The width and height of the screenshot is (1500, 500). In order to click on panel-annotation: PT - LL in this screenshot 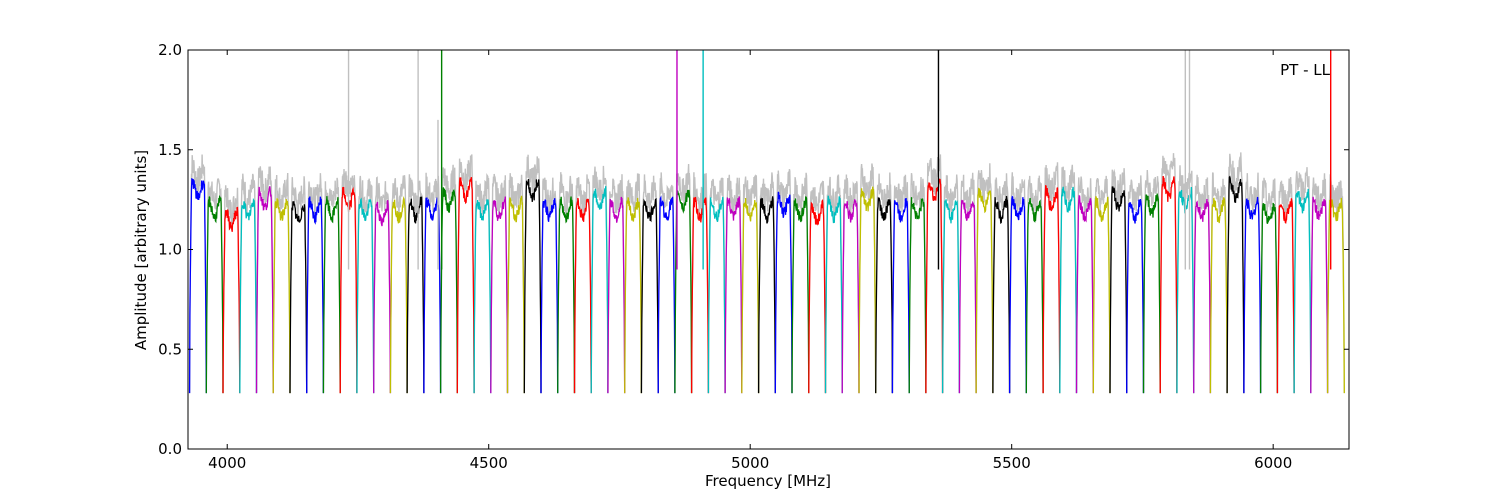, I will do `click(1305, 70)`.